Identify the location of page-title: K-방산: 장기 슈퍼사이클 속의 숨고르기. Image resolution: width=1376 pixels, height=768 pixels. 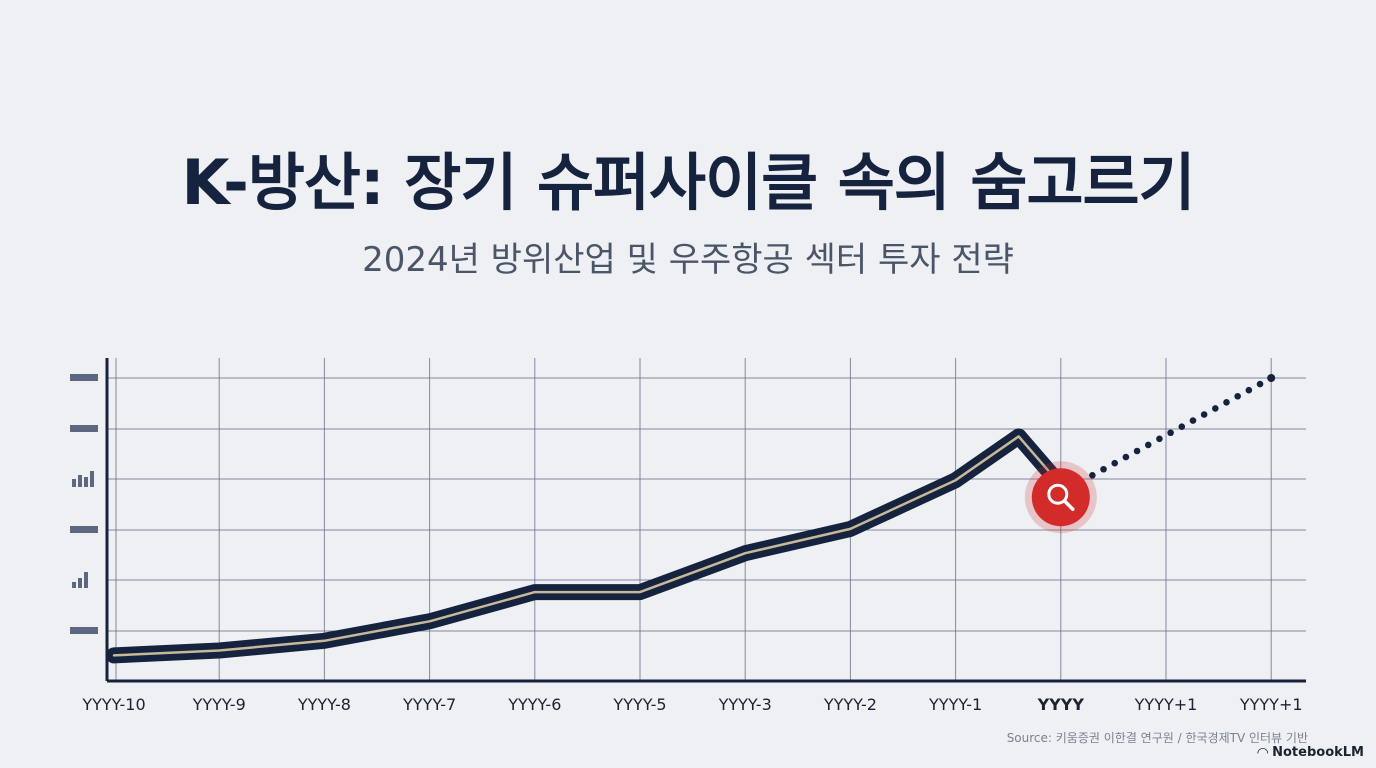
(688, 182).